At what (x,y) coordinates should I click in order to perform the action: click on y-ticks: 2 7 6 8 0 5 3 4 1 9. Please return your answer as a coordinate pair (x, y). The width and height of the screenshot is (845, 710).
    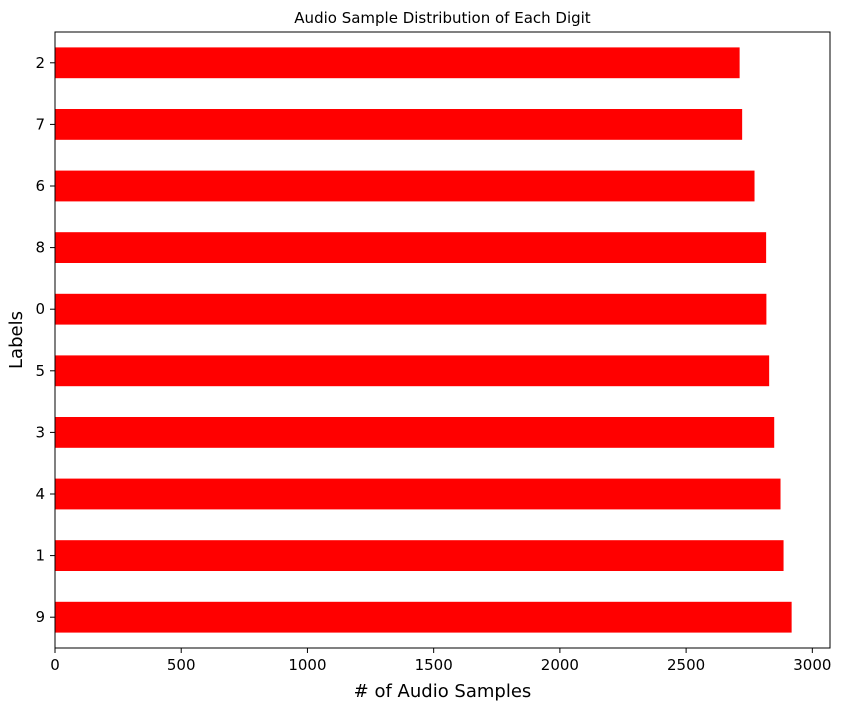
    Looking at the image, I should click on (45, 340).